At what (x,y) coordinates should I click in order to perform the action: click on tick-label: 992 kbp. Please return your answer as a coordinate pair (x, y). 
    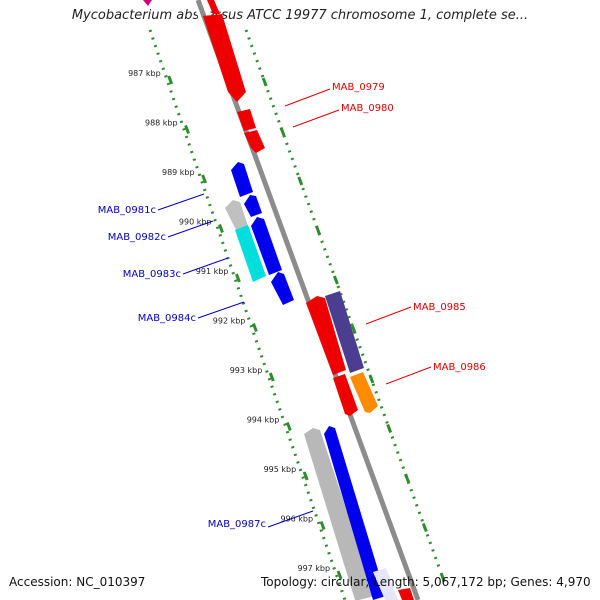
    Looking at the image, I should click on (229, 321).